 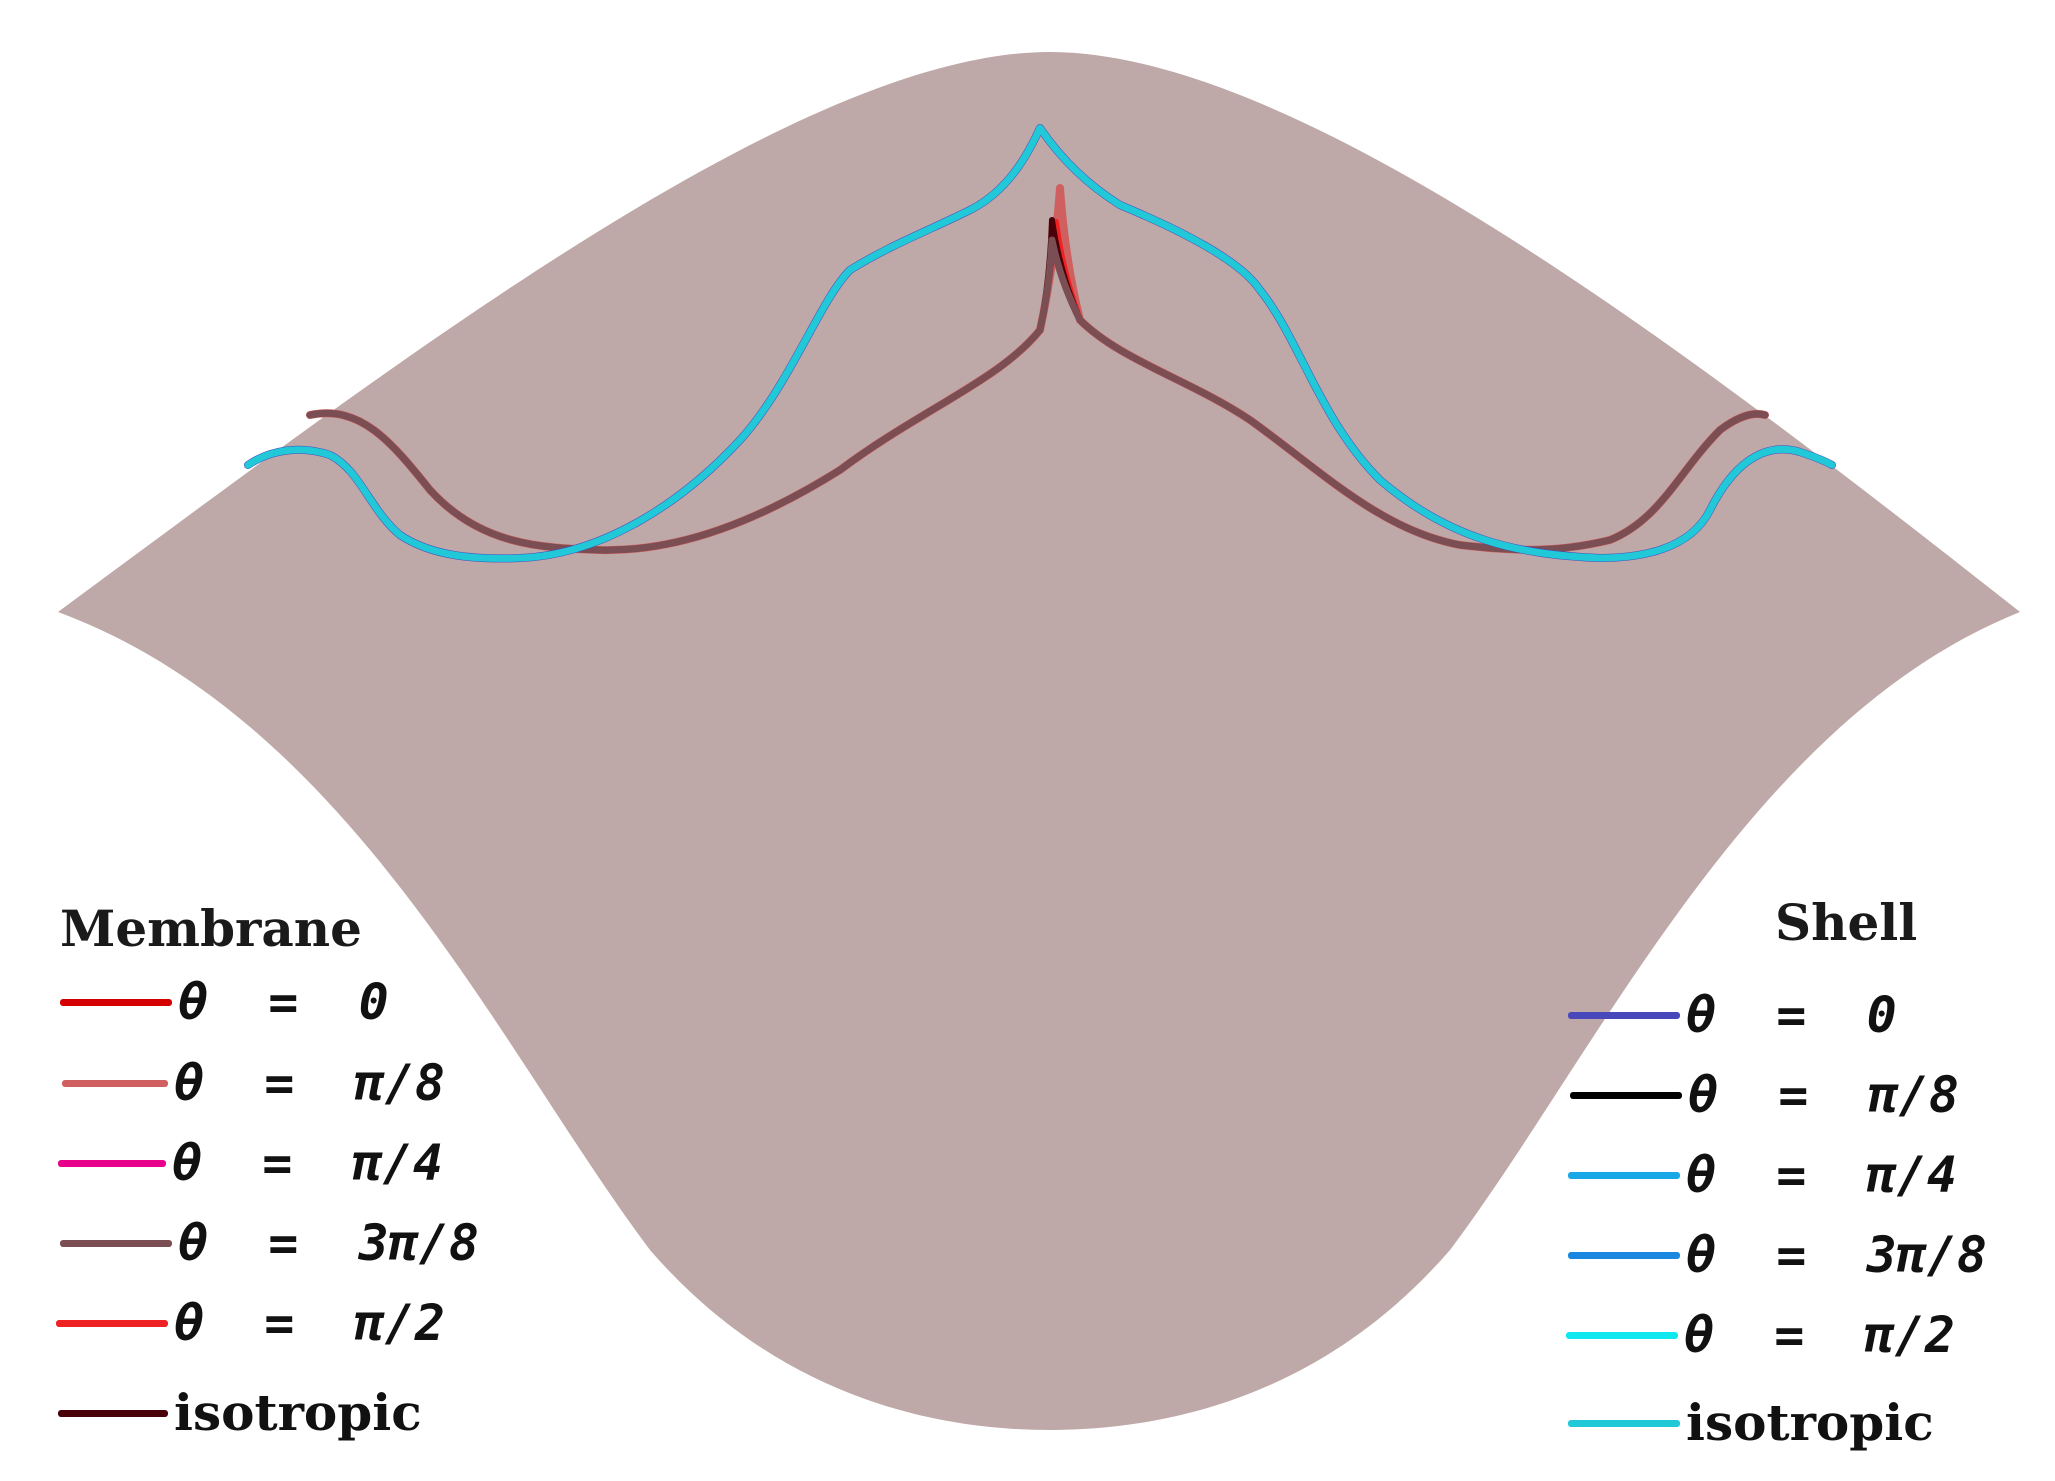 I want to click on shell-legend-label: θ = π/4, so click(x=1821, y=1175).